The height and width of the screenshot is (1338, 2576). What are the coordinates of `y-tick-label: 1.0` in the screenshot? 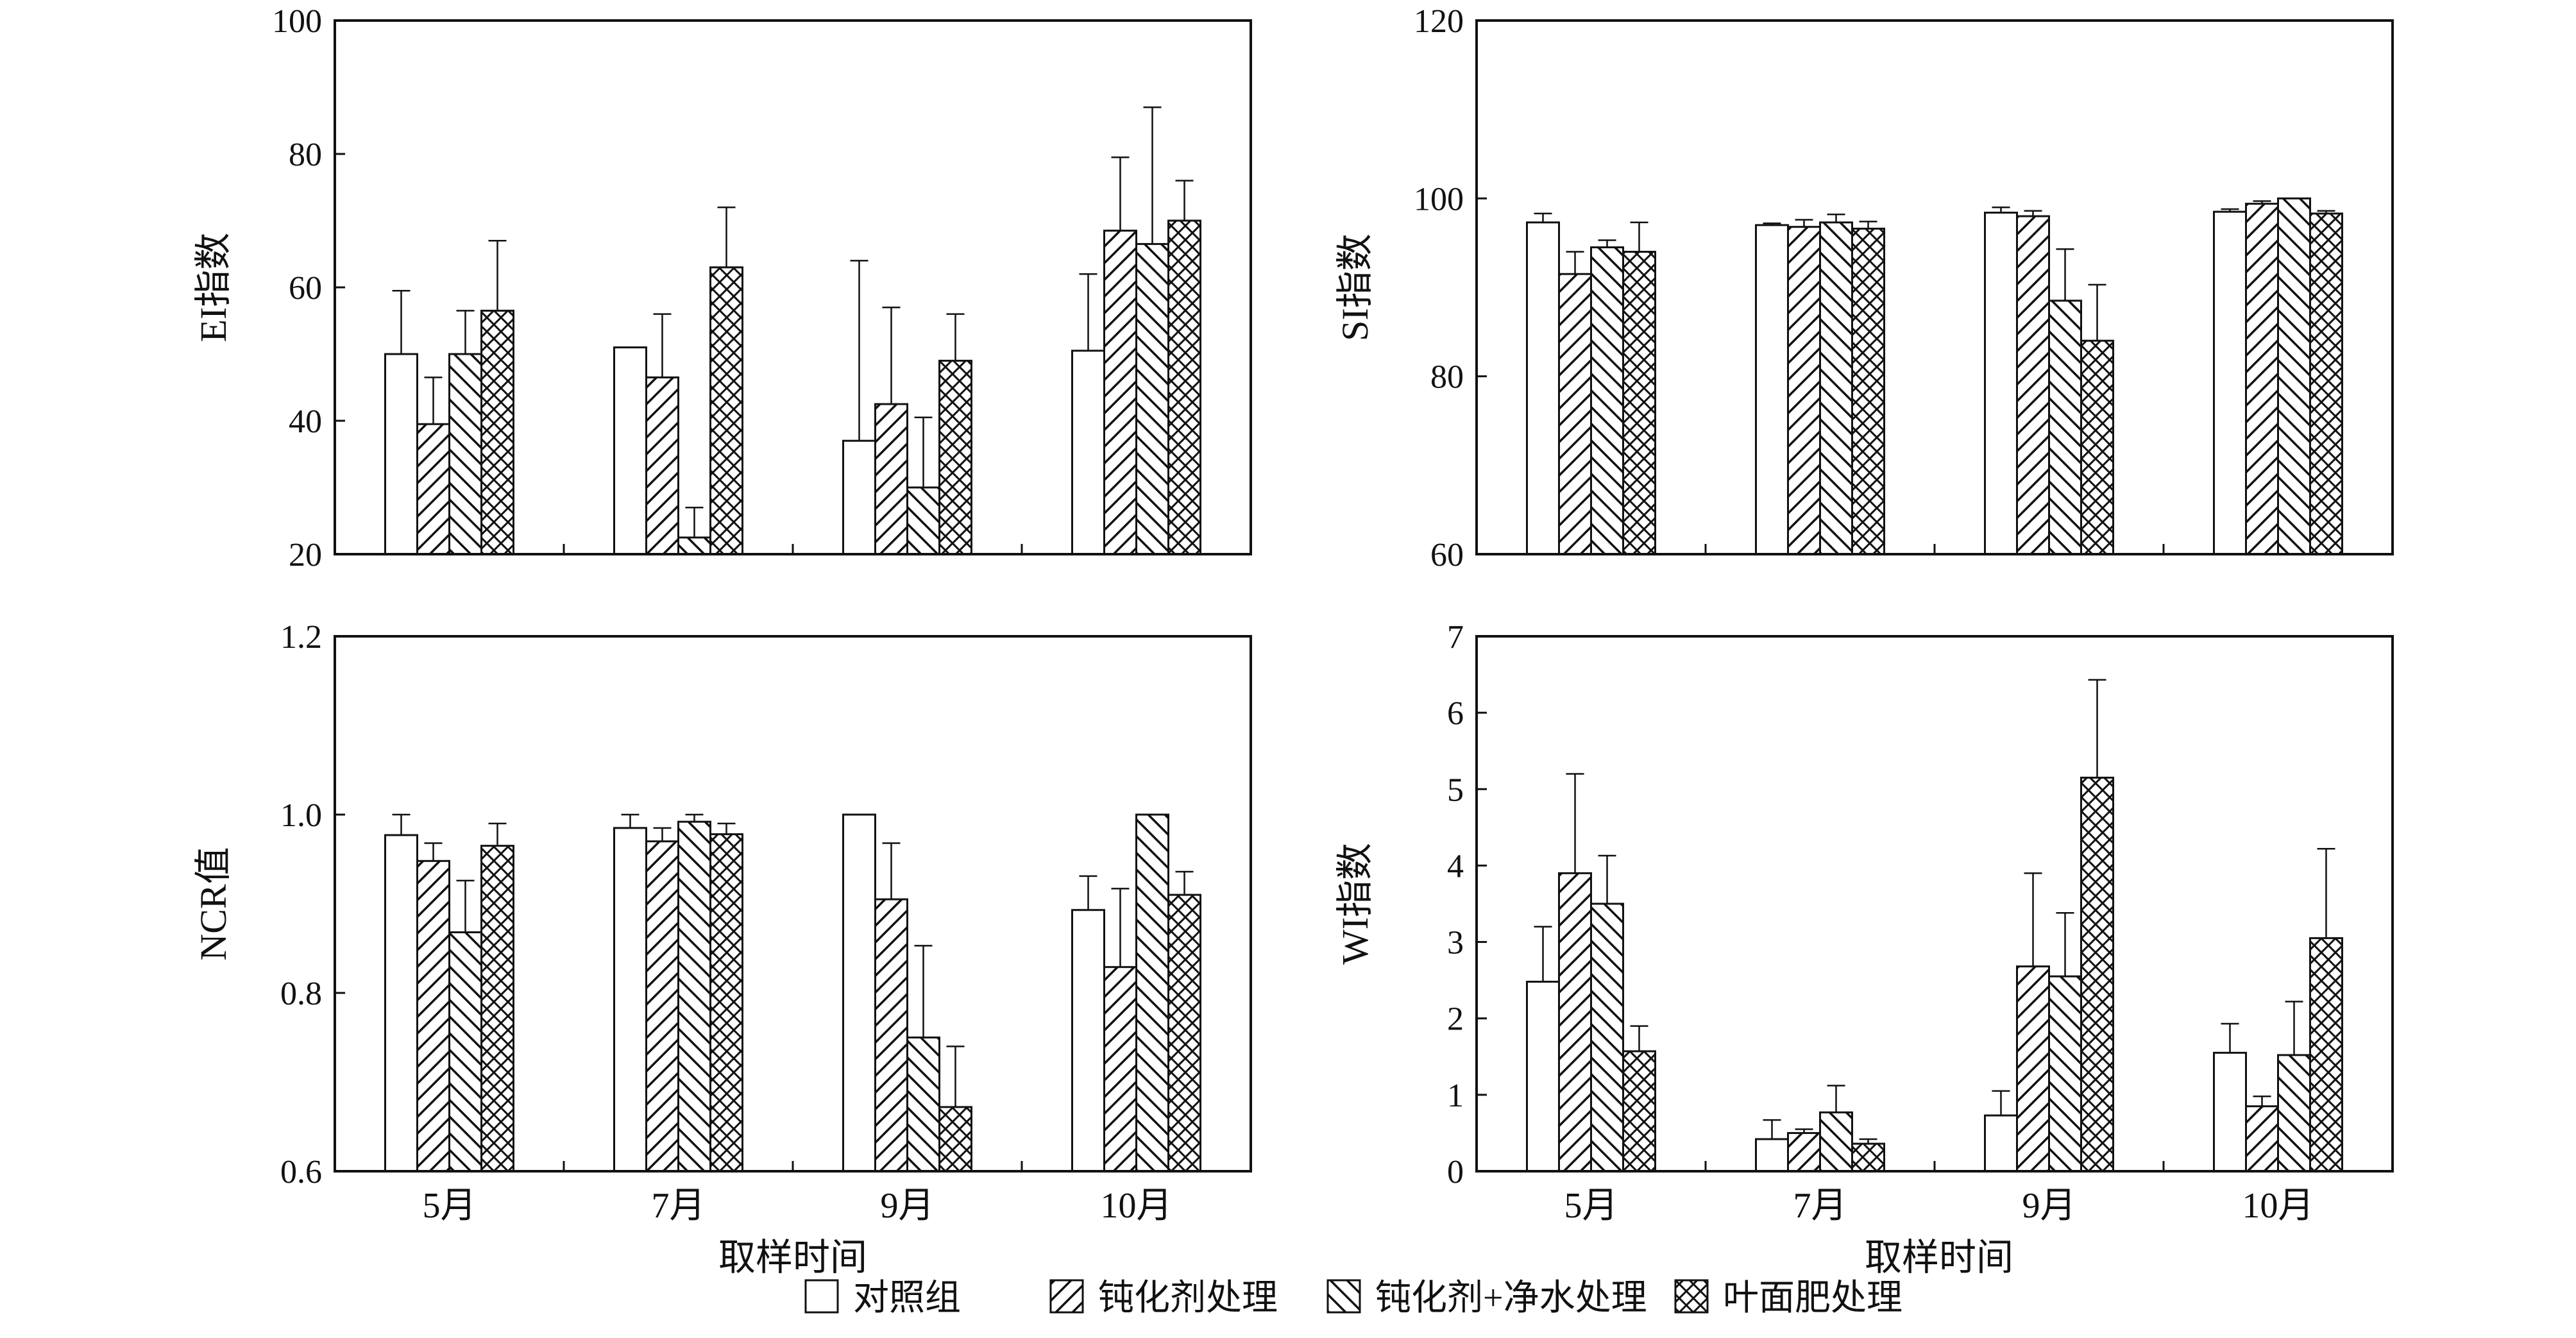 It's located at (301, 815).